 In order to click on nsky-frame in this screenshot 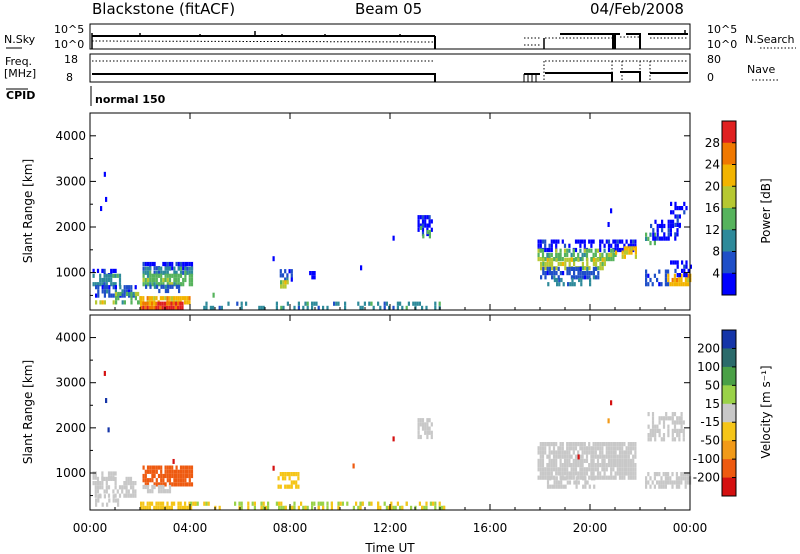, I will do `click(390, 36)`.